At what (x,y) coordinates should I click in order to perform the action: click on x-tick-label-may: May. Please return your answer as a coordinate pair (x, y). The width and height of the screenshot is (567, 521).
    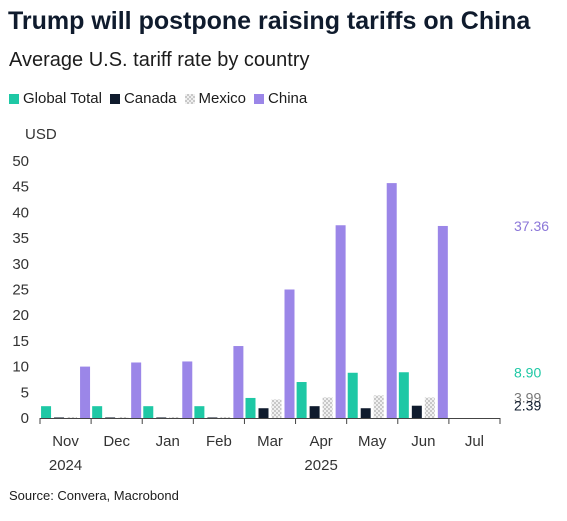
    Looking at the image, I should click on (372, 441).